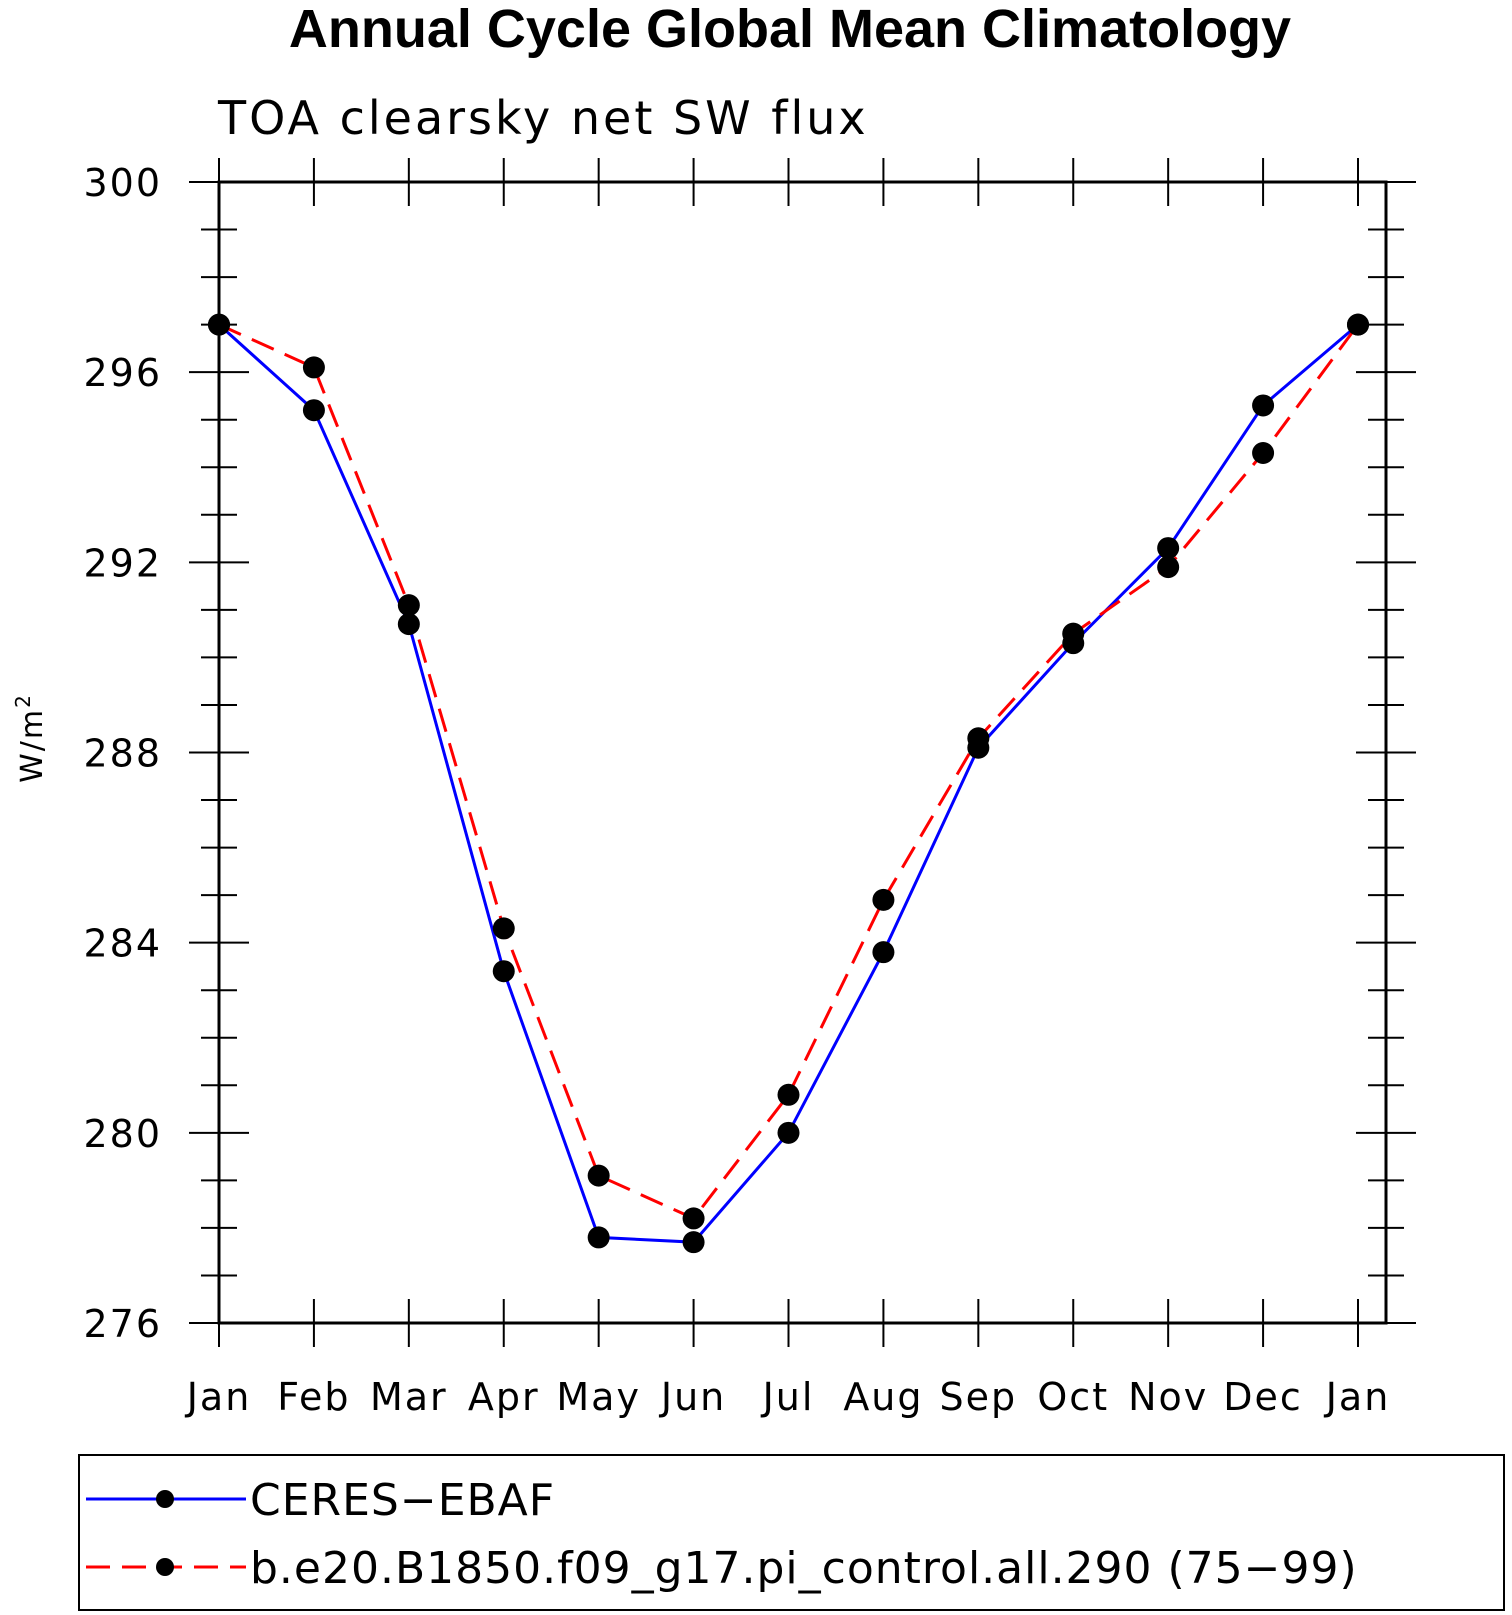 This screenshot has height=1615, width=1512. I want to click on y-tick-label: 276, so click(122, 1324).